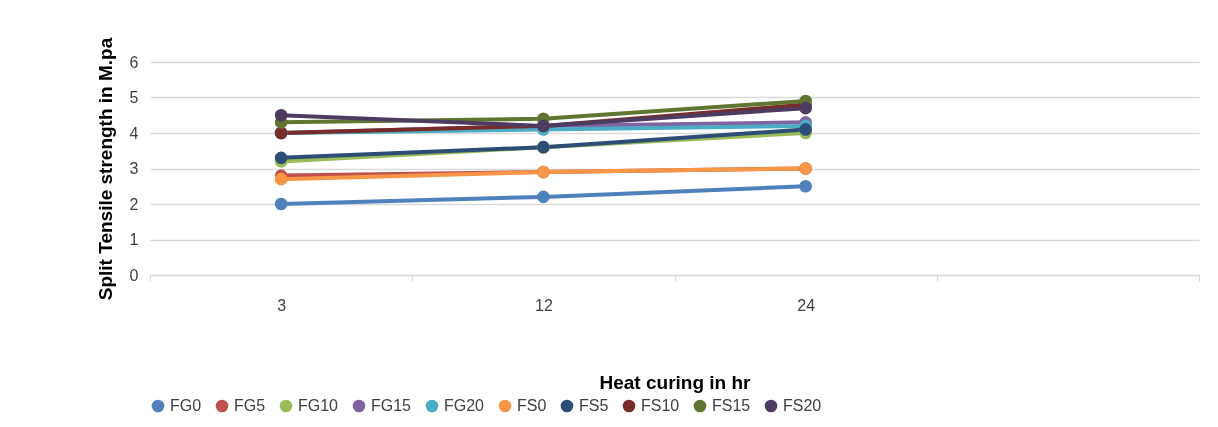  Describe the element at coordinates (660, 405) in the screenshot. I see `legend-label: FS10` at that location.